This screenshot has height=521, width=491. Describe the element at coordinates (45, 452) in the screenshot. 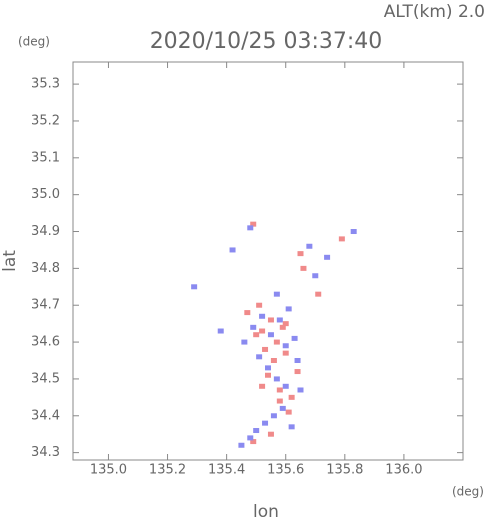

I see `y-tick-label: 34.3` at that location.